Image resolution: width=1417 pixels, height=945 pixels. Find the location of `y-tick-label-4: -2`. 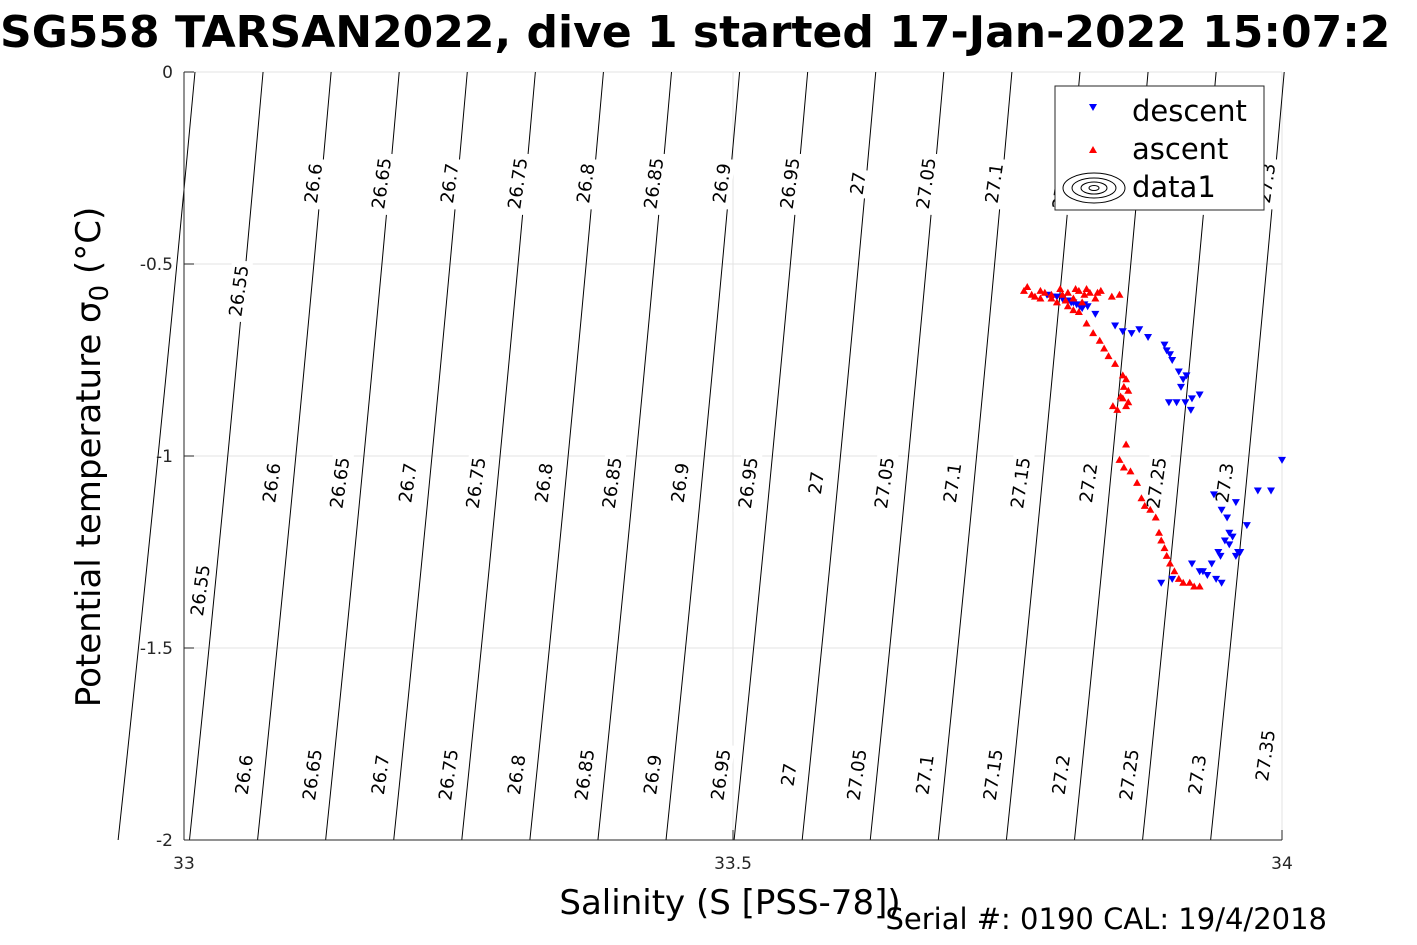

y-tick-label-4: -2 is located at coordinates (164, 841).